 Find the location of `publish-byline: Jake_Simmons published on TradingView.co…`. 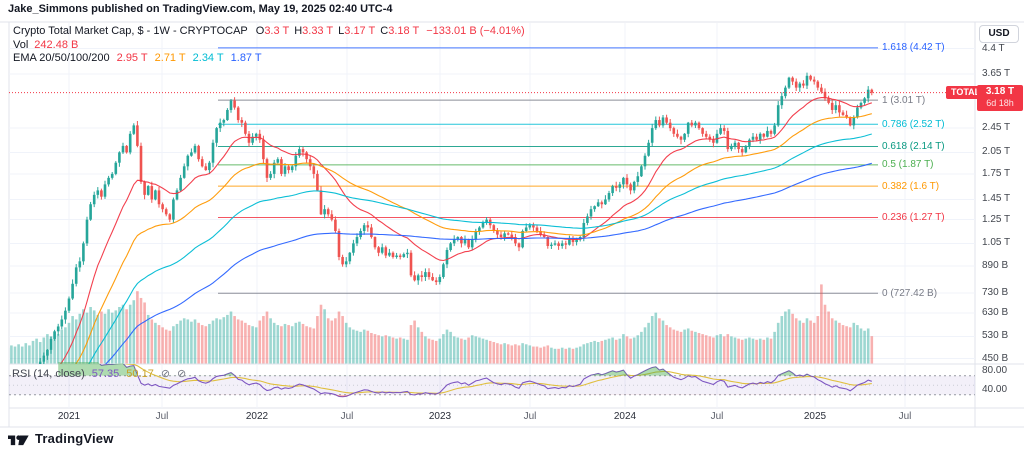

publish-byline: Jake_Simmons published on TradingView.co… is located at coordinates (200, 9).